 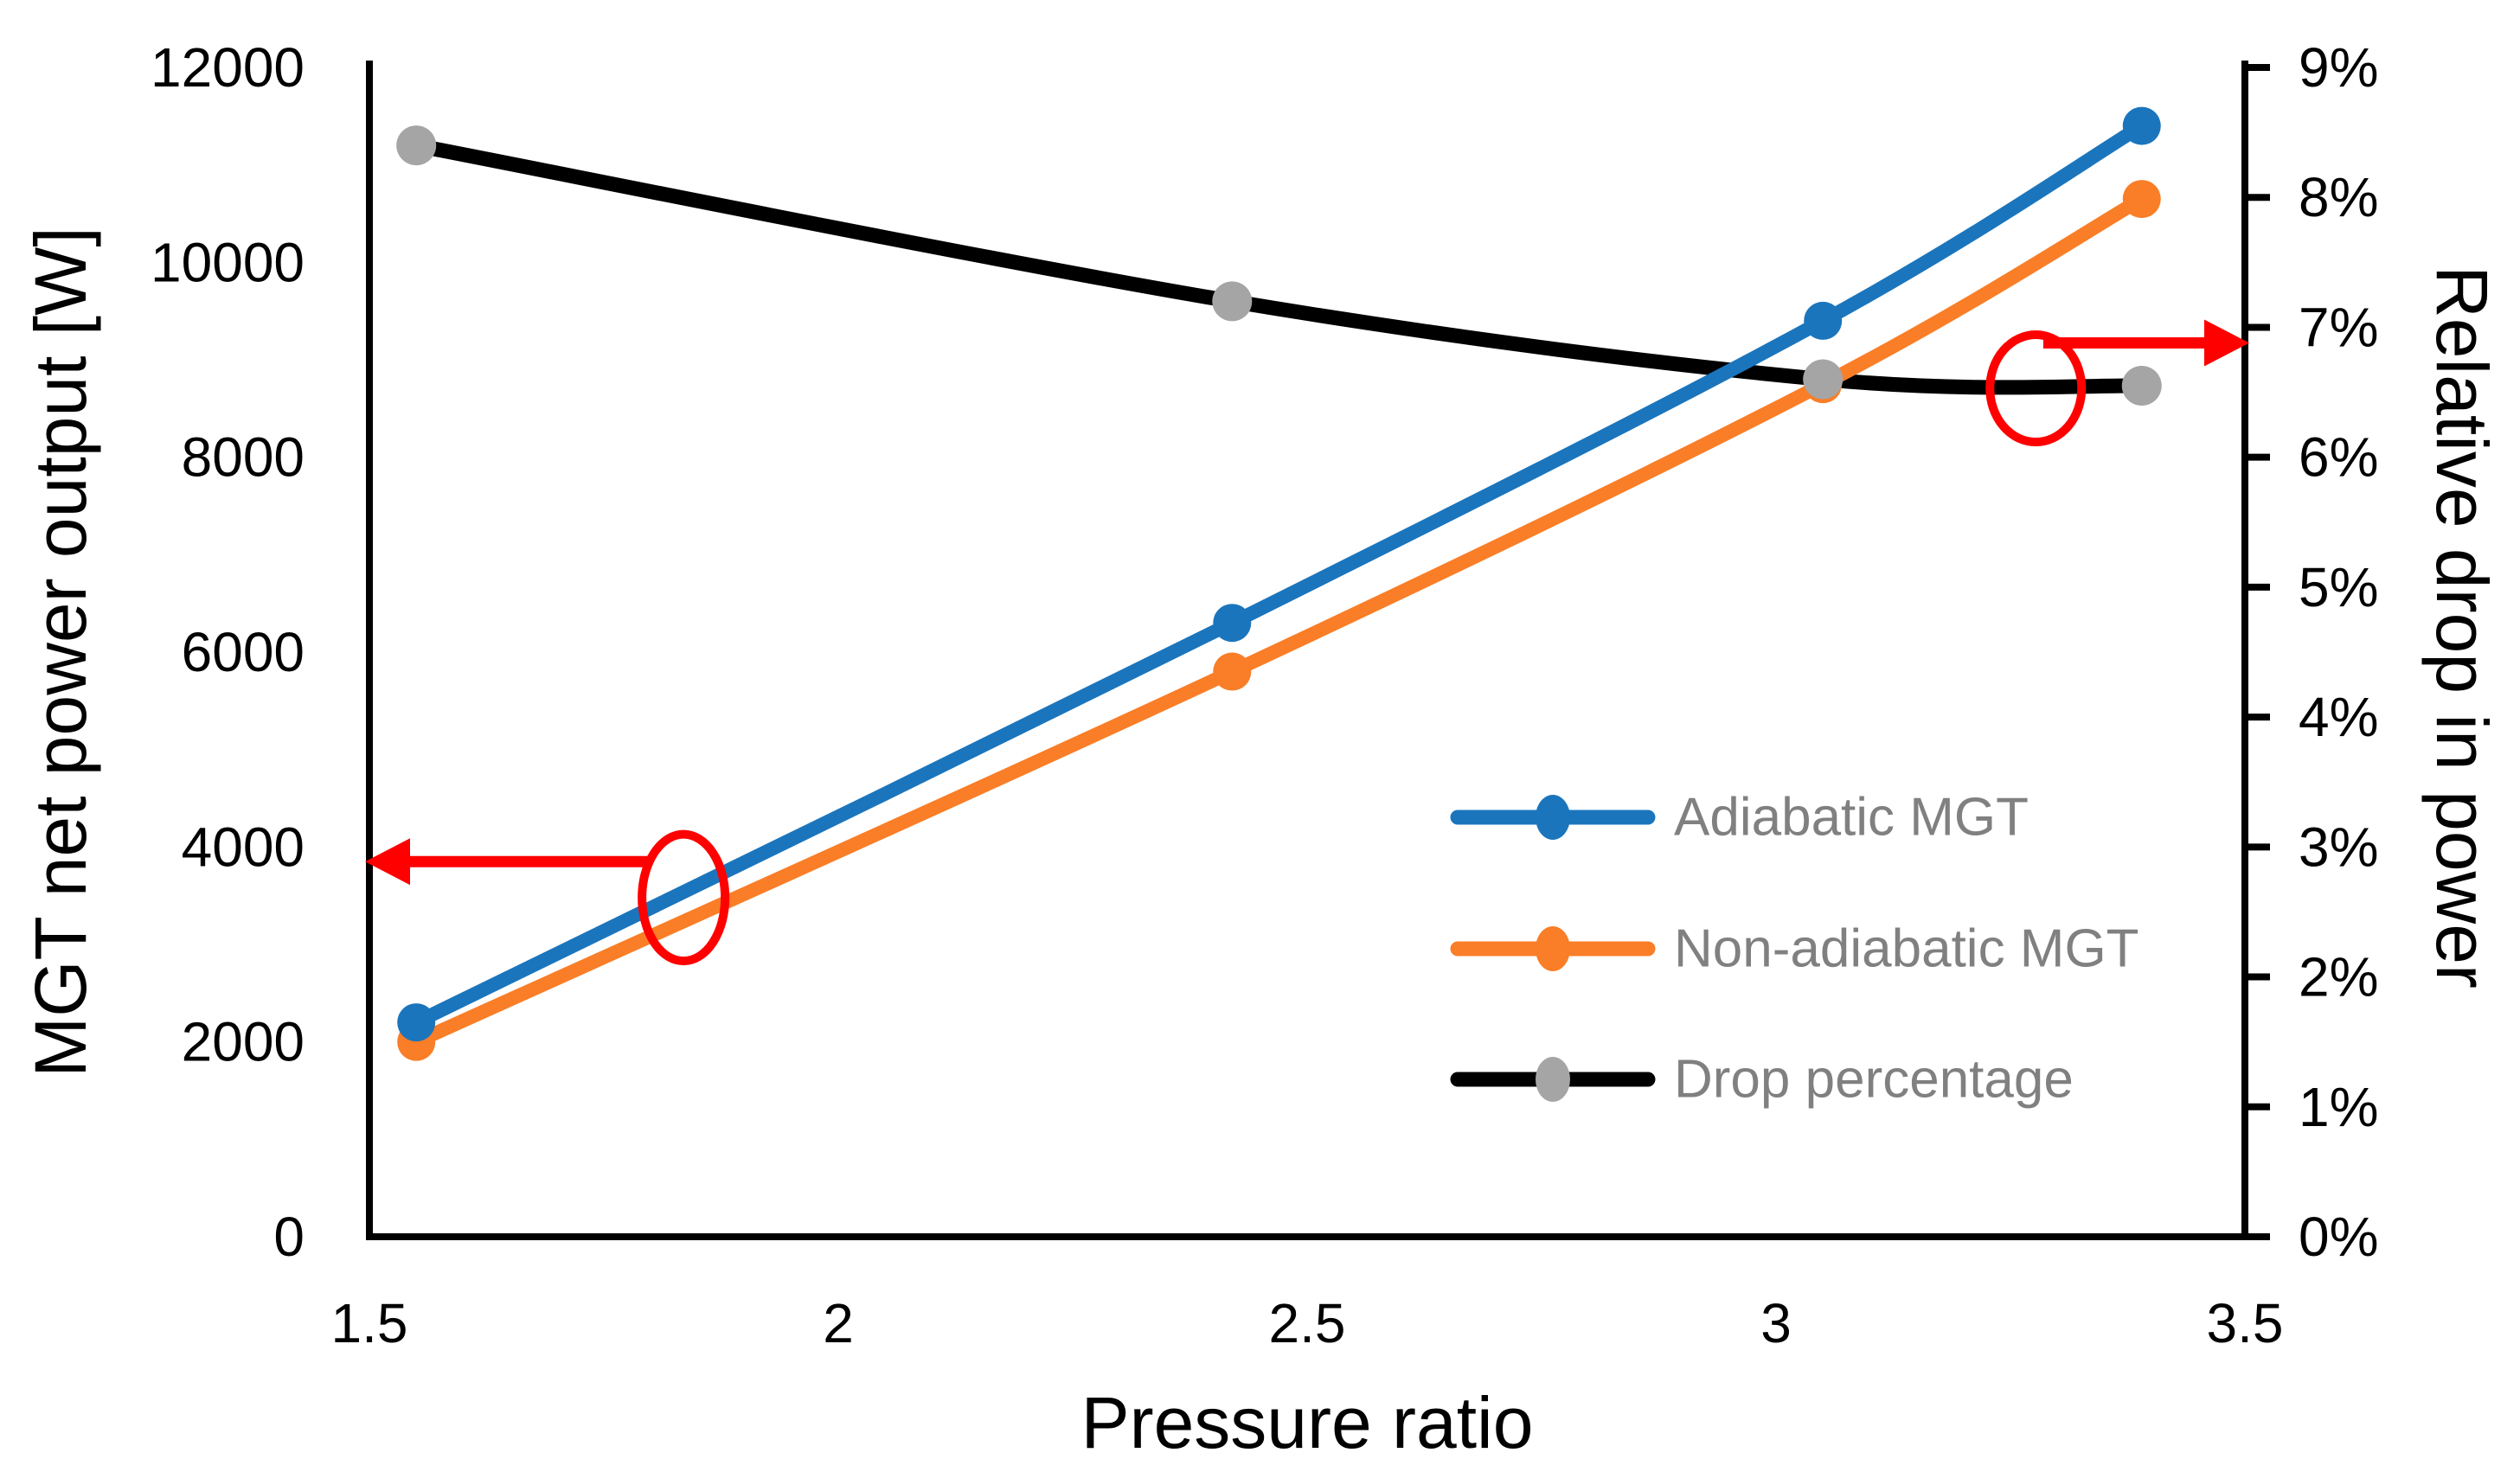 What do you see at coordinates (1776, 1323) in the screenshot?
I see `x-axis-tick-label: 3` at bounding box center [1776, 1323].